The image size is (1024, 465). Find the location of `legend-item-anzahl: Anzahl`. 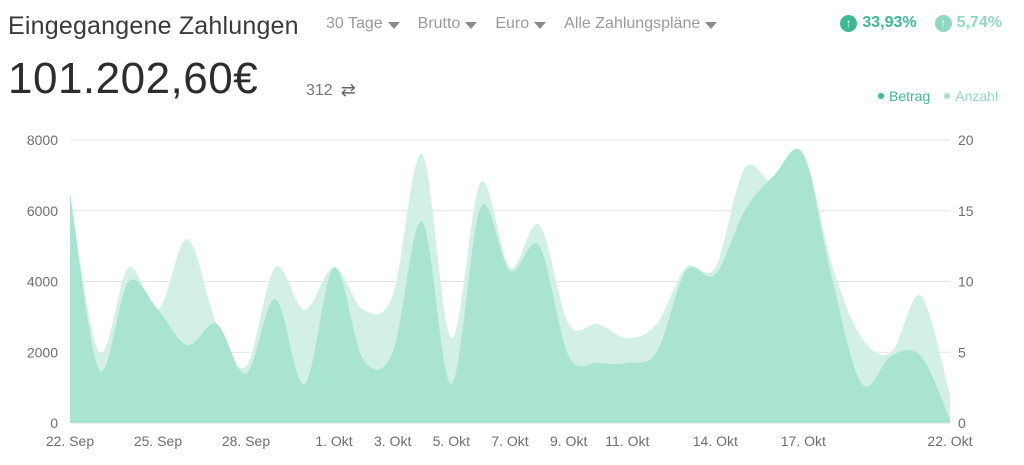

legend-item-anzahl: Anzahl is located at coordinates (971, 96).